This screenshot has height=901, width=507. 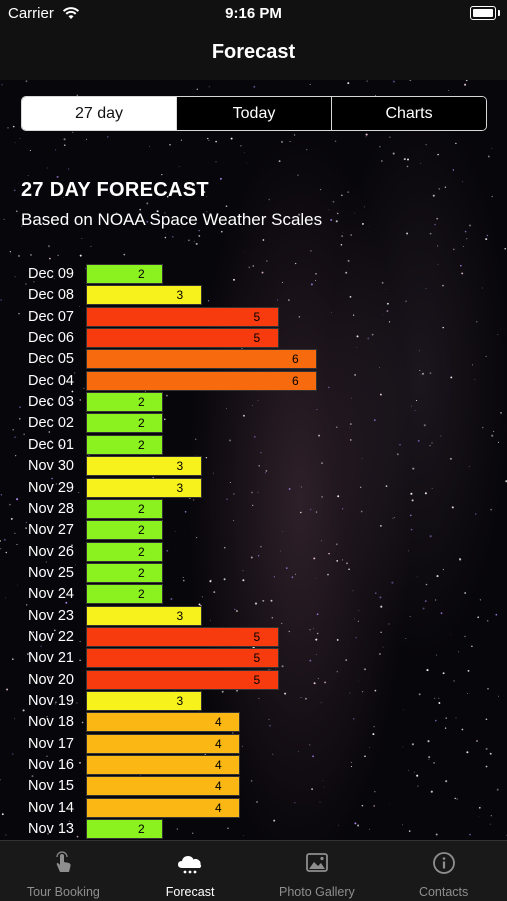 I want to click on tab-tour-booking: Tour Booking, so click(x=63, y=871).